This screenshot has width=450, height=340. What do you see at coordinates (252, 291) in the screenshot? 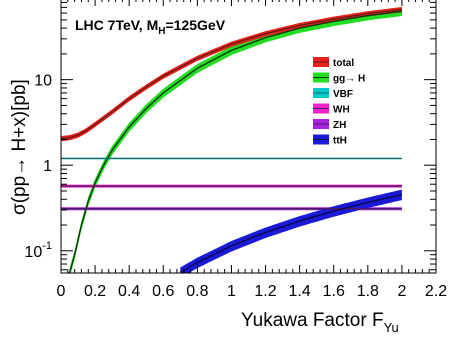
I see `x-axis-tick-labels: 0 0.2 0.4 0.6 0.8 1 1.2 1.4 1.6 1.8 2 2.2` at bounding box center [252, 291].